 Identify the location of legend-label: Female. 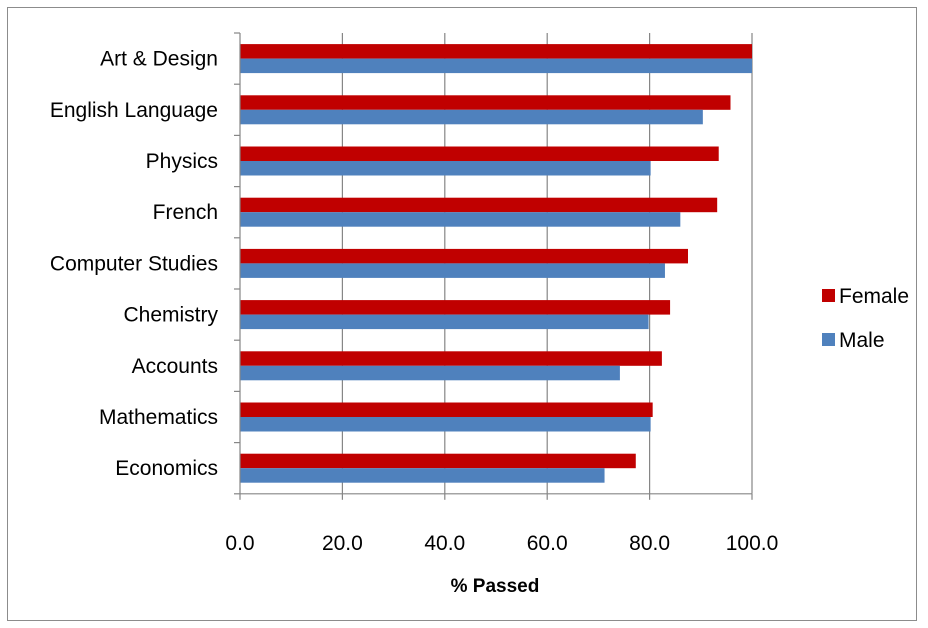
(874, 296).